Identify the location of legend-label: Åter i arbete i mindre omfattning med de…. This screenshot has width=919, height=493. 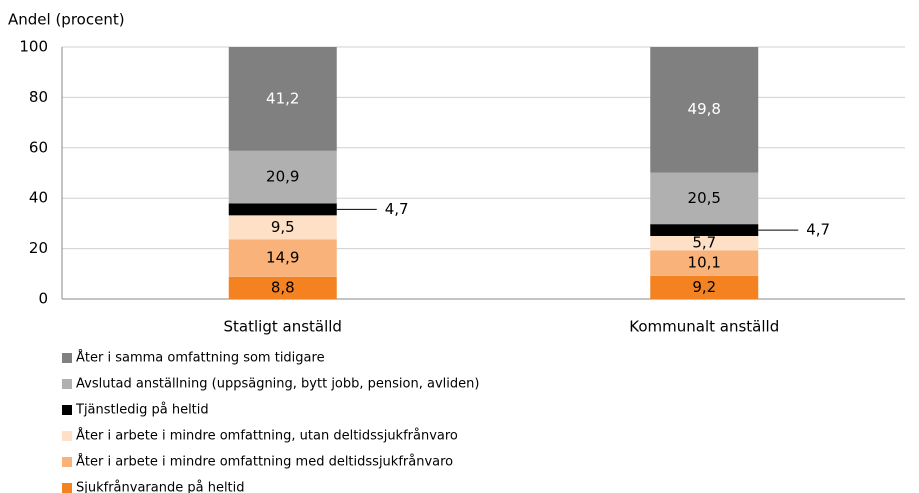
(264, 462).